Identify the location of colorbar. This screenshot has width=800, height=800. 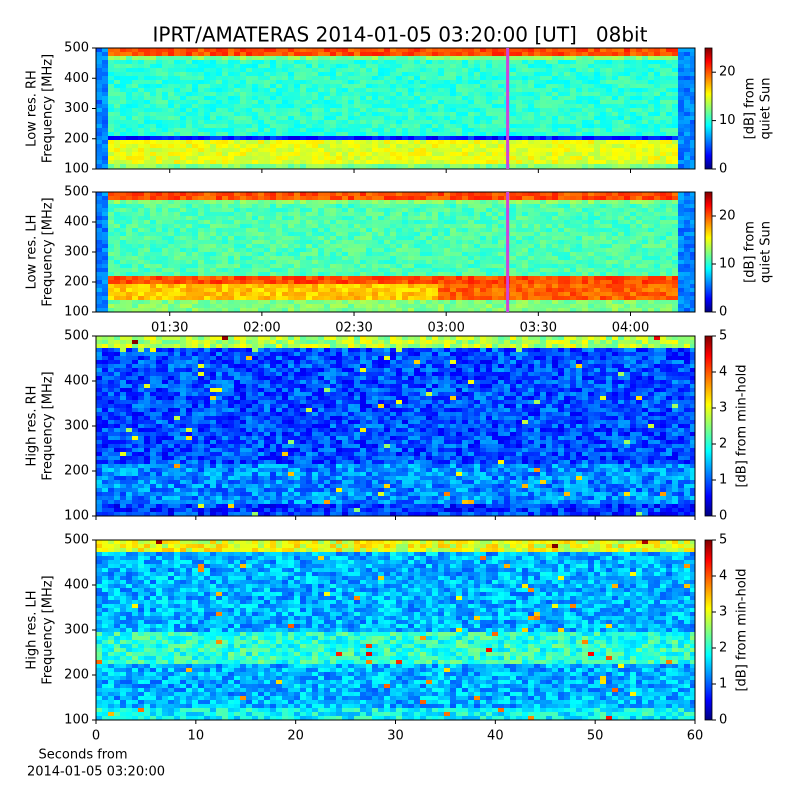
(708, 108).